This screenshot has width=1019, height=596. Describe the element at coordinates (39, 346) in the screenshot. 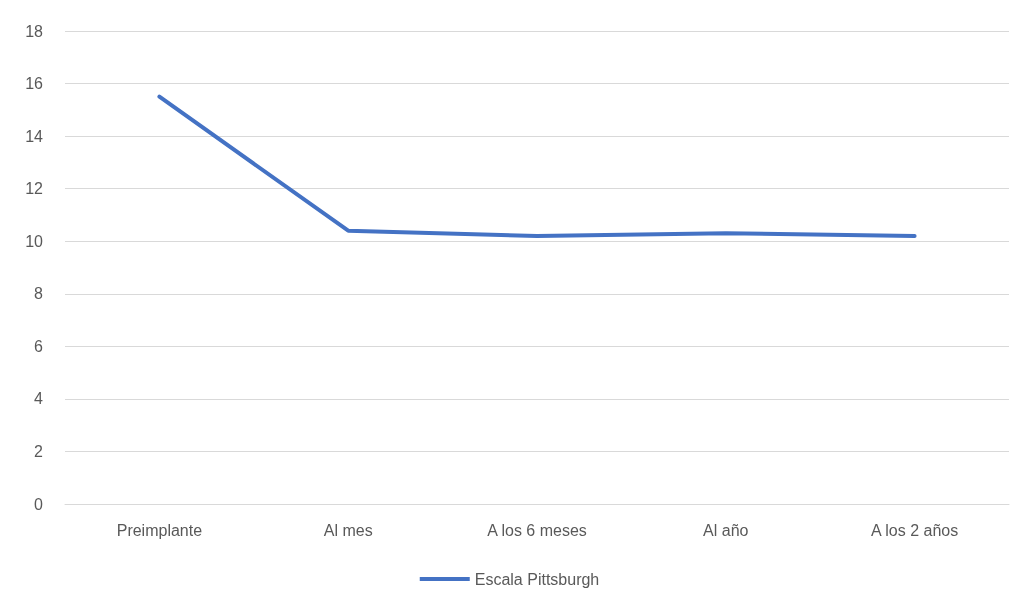

I see `y-tick-label: 6` at that location.